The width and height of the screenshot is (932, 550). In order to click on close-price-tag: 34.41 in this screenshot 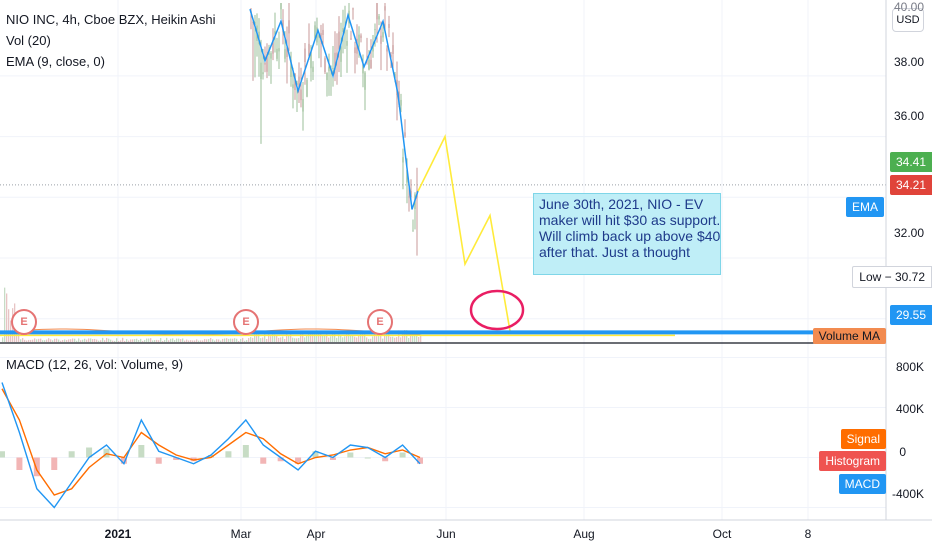, I will do `click(910, 162)`.